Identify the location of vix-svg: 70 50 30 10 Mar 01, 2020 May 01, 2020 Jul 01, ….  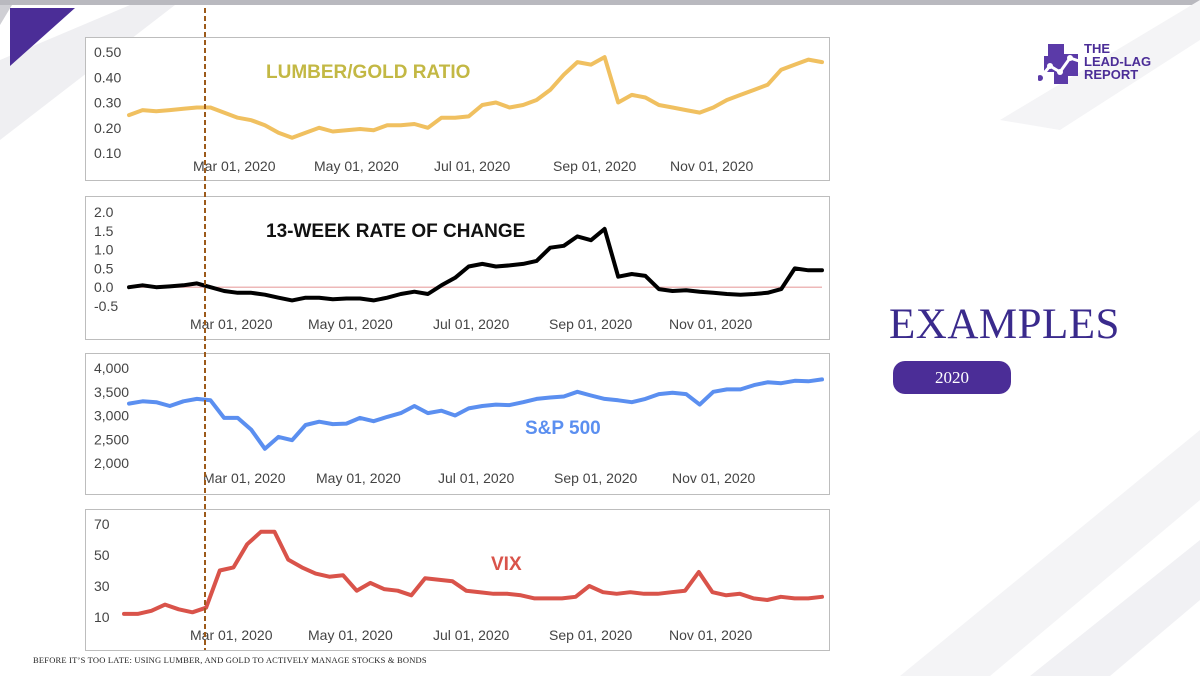
(459, 579).